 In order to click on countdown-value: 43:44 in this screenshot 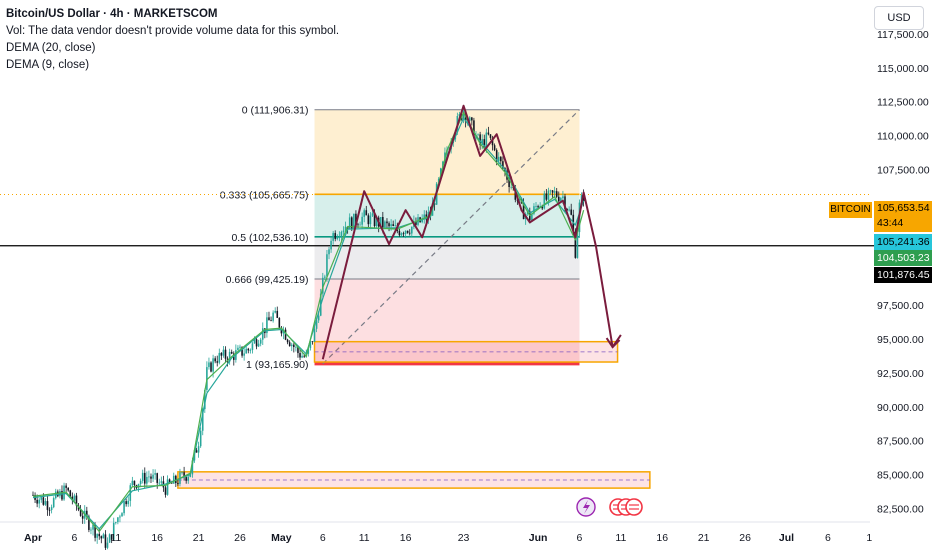, I will do `click(890, 223)`.